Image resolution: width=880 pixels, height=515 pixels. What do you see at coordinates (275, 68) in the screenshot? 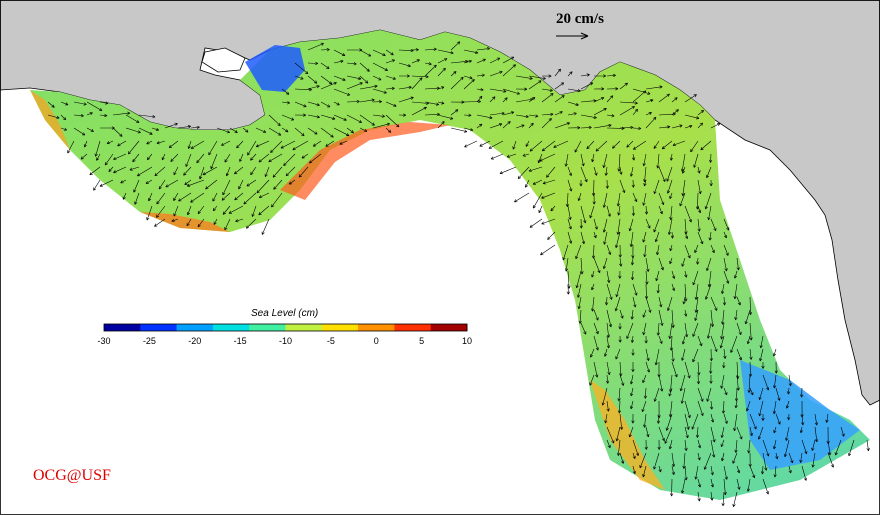
I see `low-anomaly-patch` at bounding box center [275, 68].